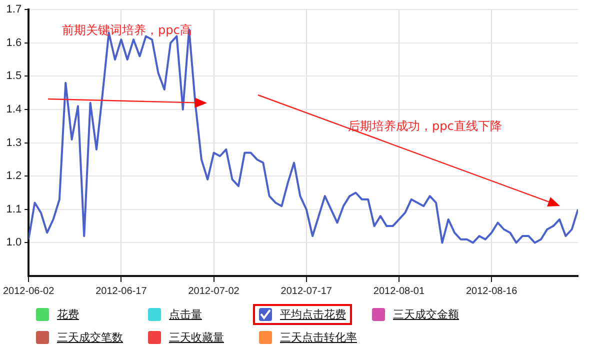 The height and width of the screenshot is (358, 590). What do you see at coordinates (185, 315) in the screenshot?
I see `legend-label: 点击量` at bounding box center [185, 315].